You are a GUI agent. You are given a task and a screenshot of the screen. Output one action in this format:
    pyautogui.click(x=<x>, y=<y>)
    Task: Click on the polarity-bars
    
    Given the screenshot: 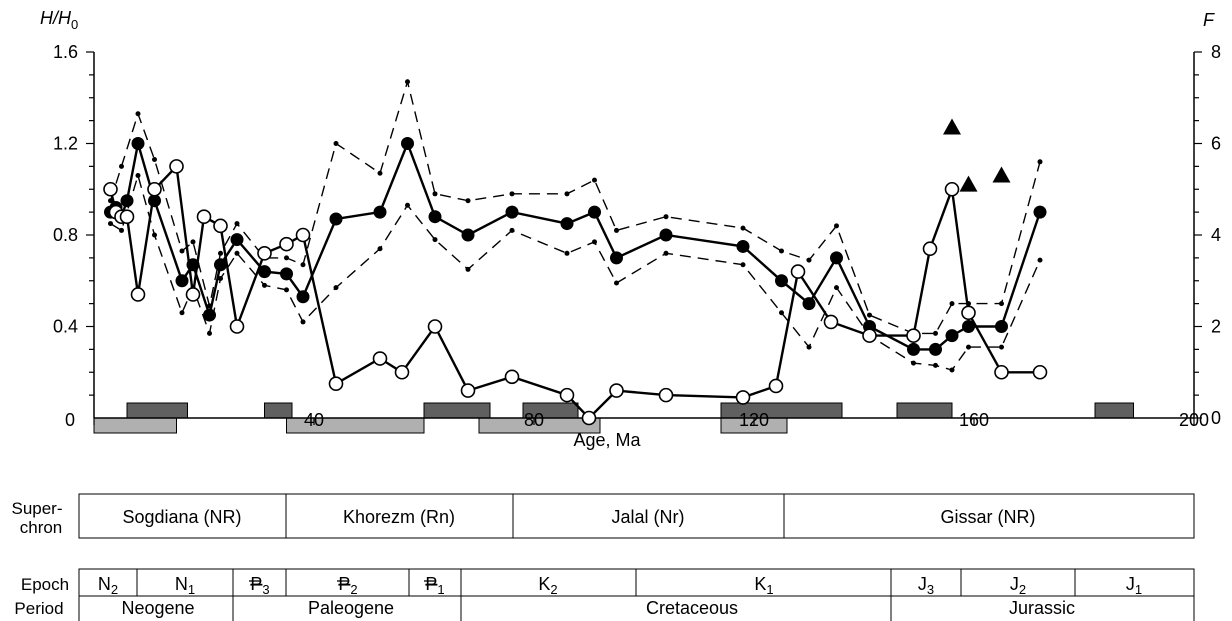 What is the action you would take?
    pyautogui.click(x=613, y=418)
    